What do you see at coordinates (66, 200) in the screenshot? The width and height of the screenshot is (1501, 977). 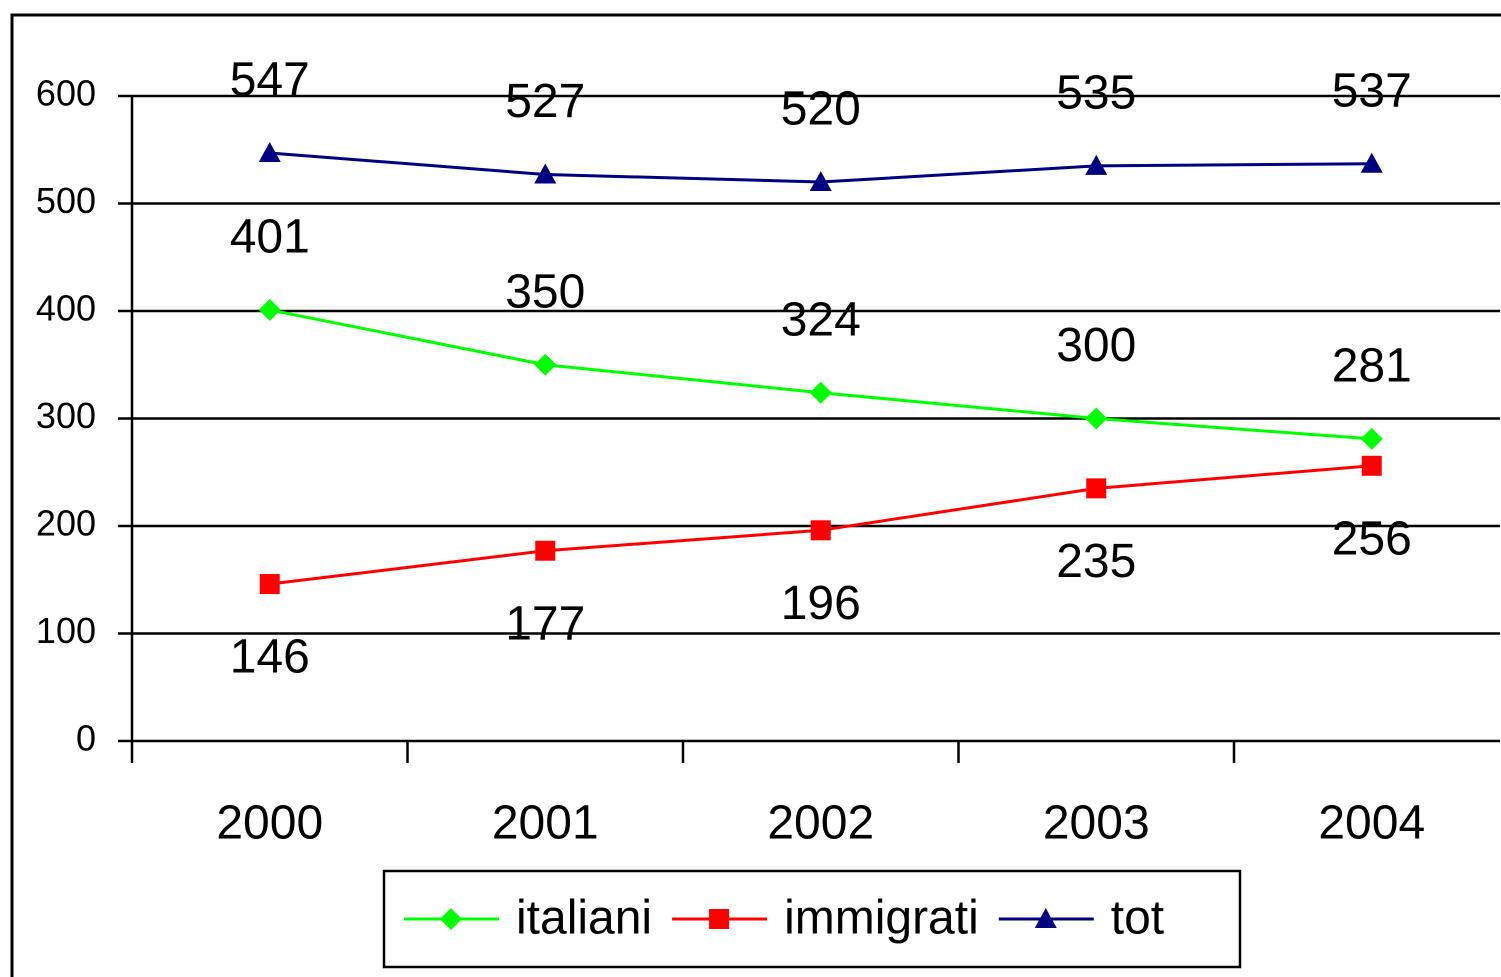 I see `y-tick-label: 500` at bounding box center [66, 200].